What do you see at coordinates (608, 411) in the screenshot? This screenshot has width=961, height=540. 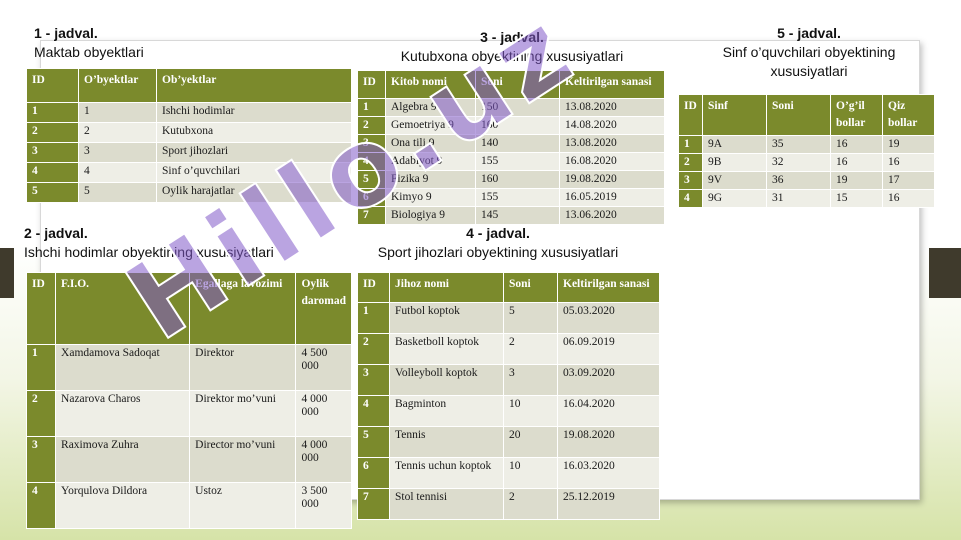 I see `t4-cell: 16.04.2020` at bounding box center [608, 411].